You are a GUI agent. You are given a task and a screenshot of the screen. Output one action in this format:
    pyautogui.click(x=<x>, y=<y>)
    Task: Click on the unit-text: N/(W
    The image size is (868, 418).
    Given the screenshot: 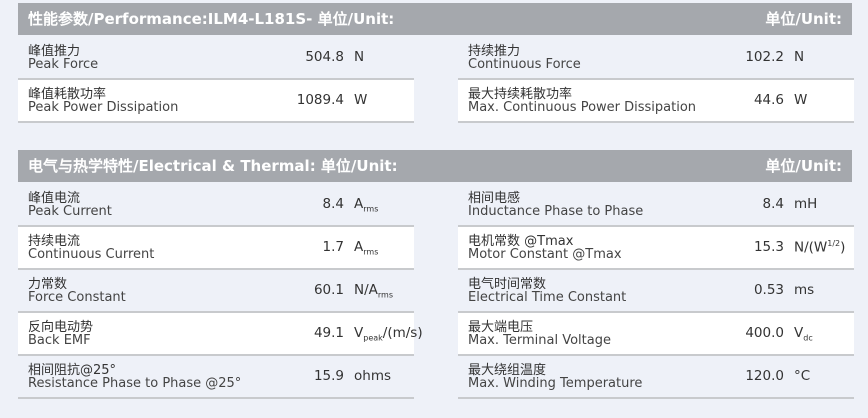 What is the action you would take?
    pyautogui.click(x=811, y=247)
    